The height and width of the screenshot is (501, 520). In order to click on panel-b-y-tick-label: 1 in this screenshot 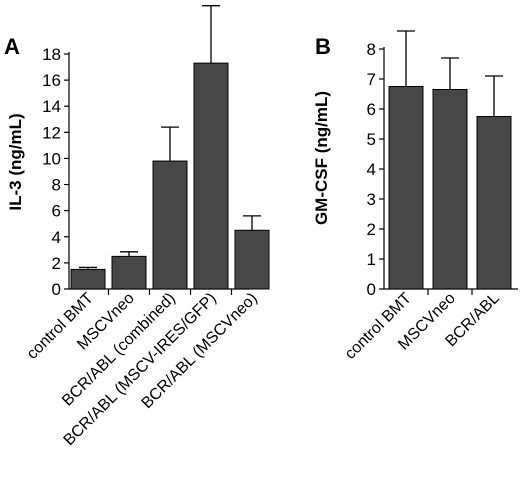, I will do `click(371, 259)`.